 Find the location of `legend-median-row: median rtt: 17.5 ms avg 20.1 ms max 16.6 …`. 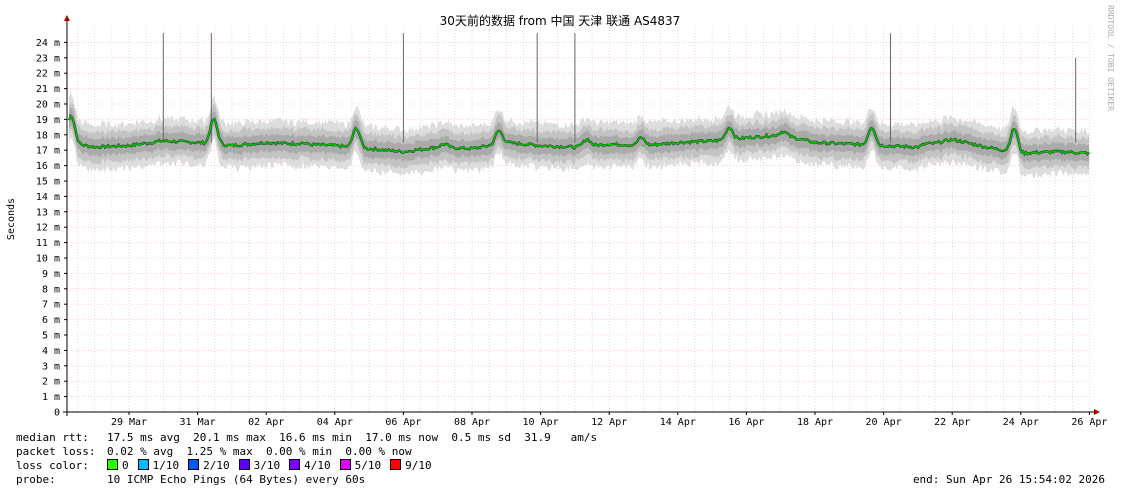

legend-median-row: median rtt: 17.5 ms avg 20.1 ms max 16.6 … is located at coordinates (306, 438).